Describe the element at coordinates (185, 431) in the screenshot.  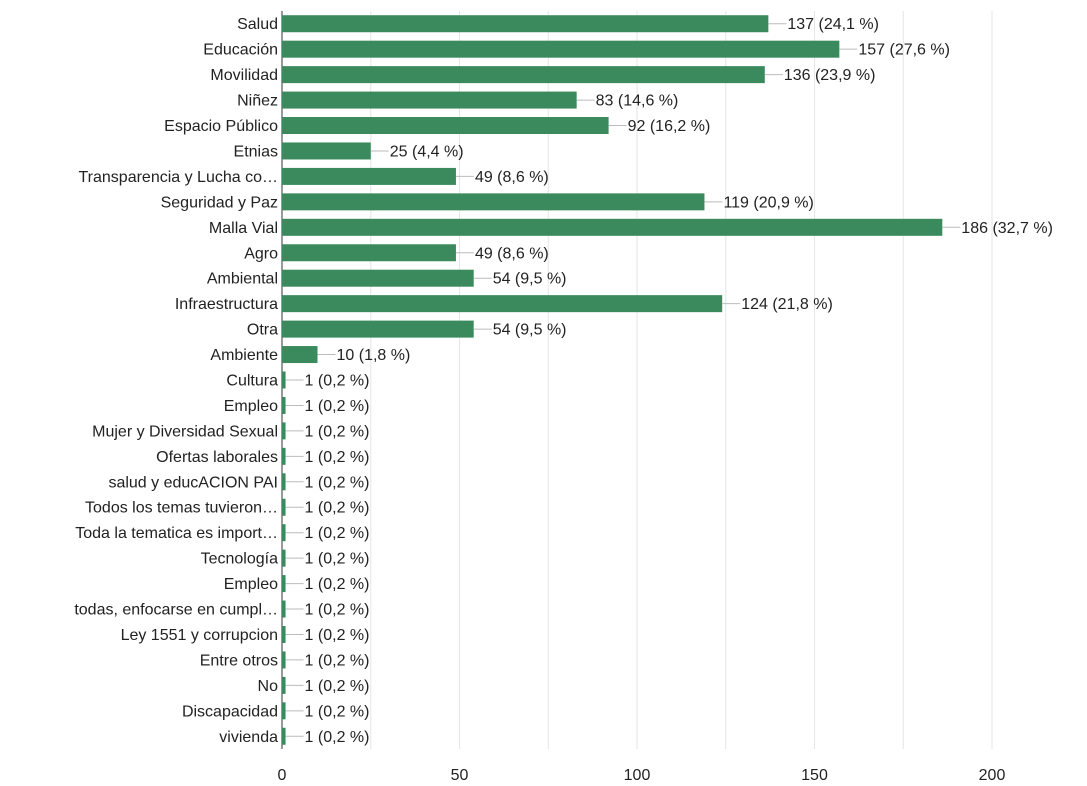
I see `category-label: Mujer y Diversidad Sexual` at that location.